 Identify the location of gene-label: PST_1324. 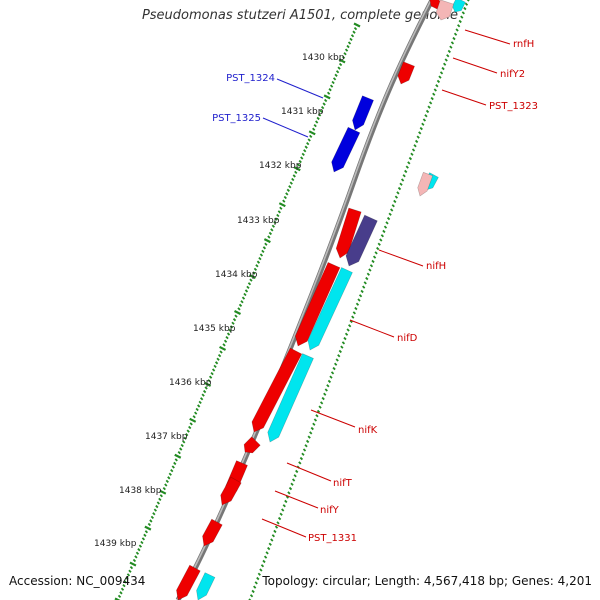
(250, 78).